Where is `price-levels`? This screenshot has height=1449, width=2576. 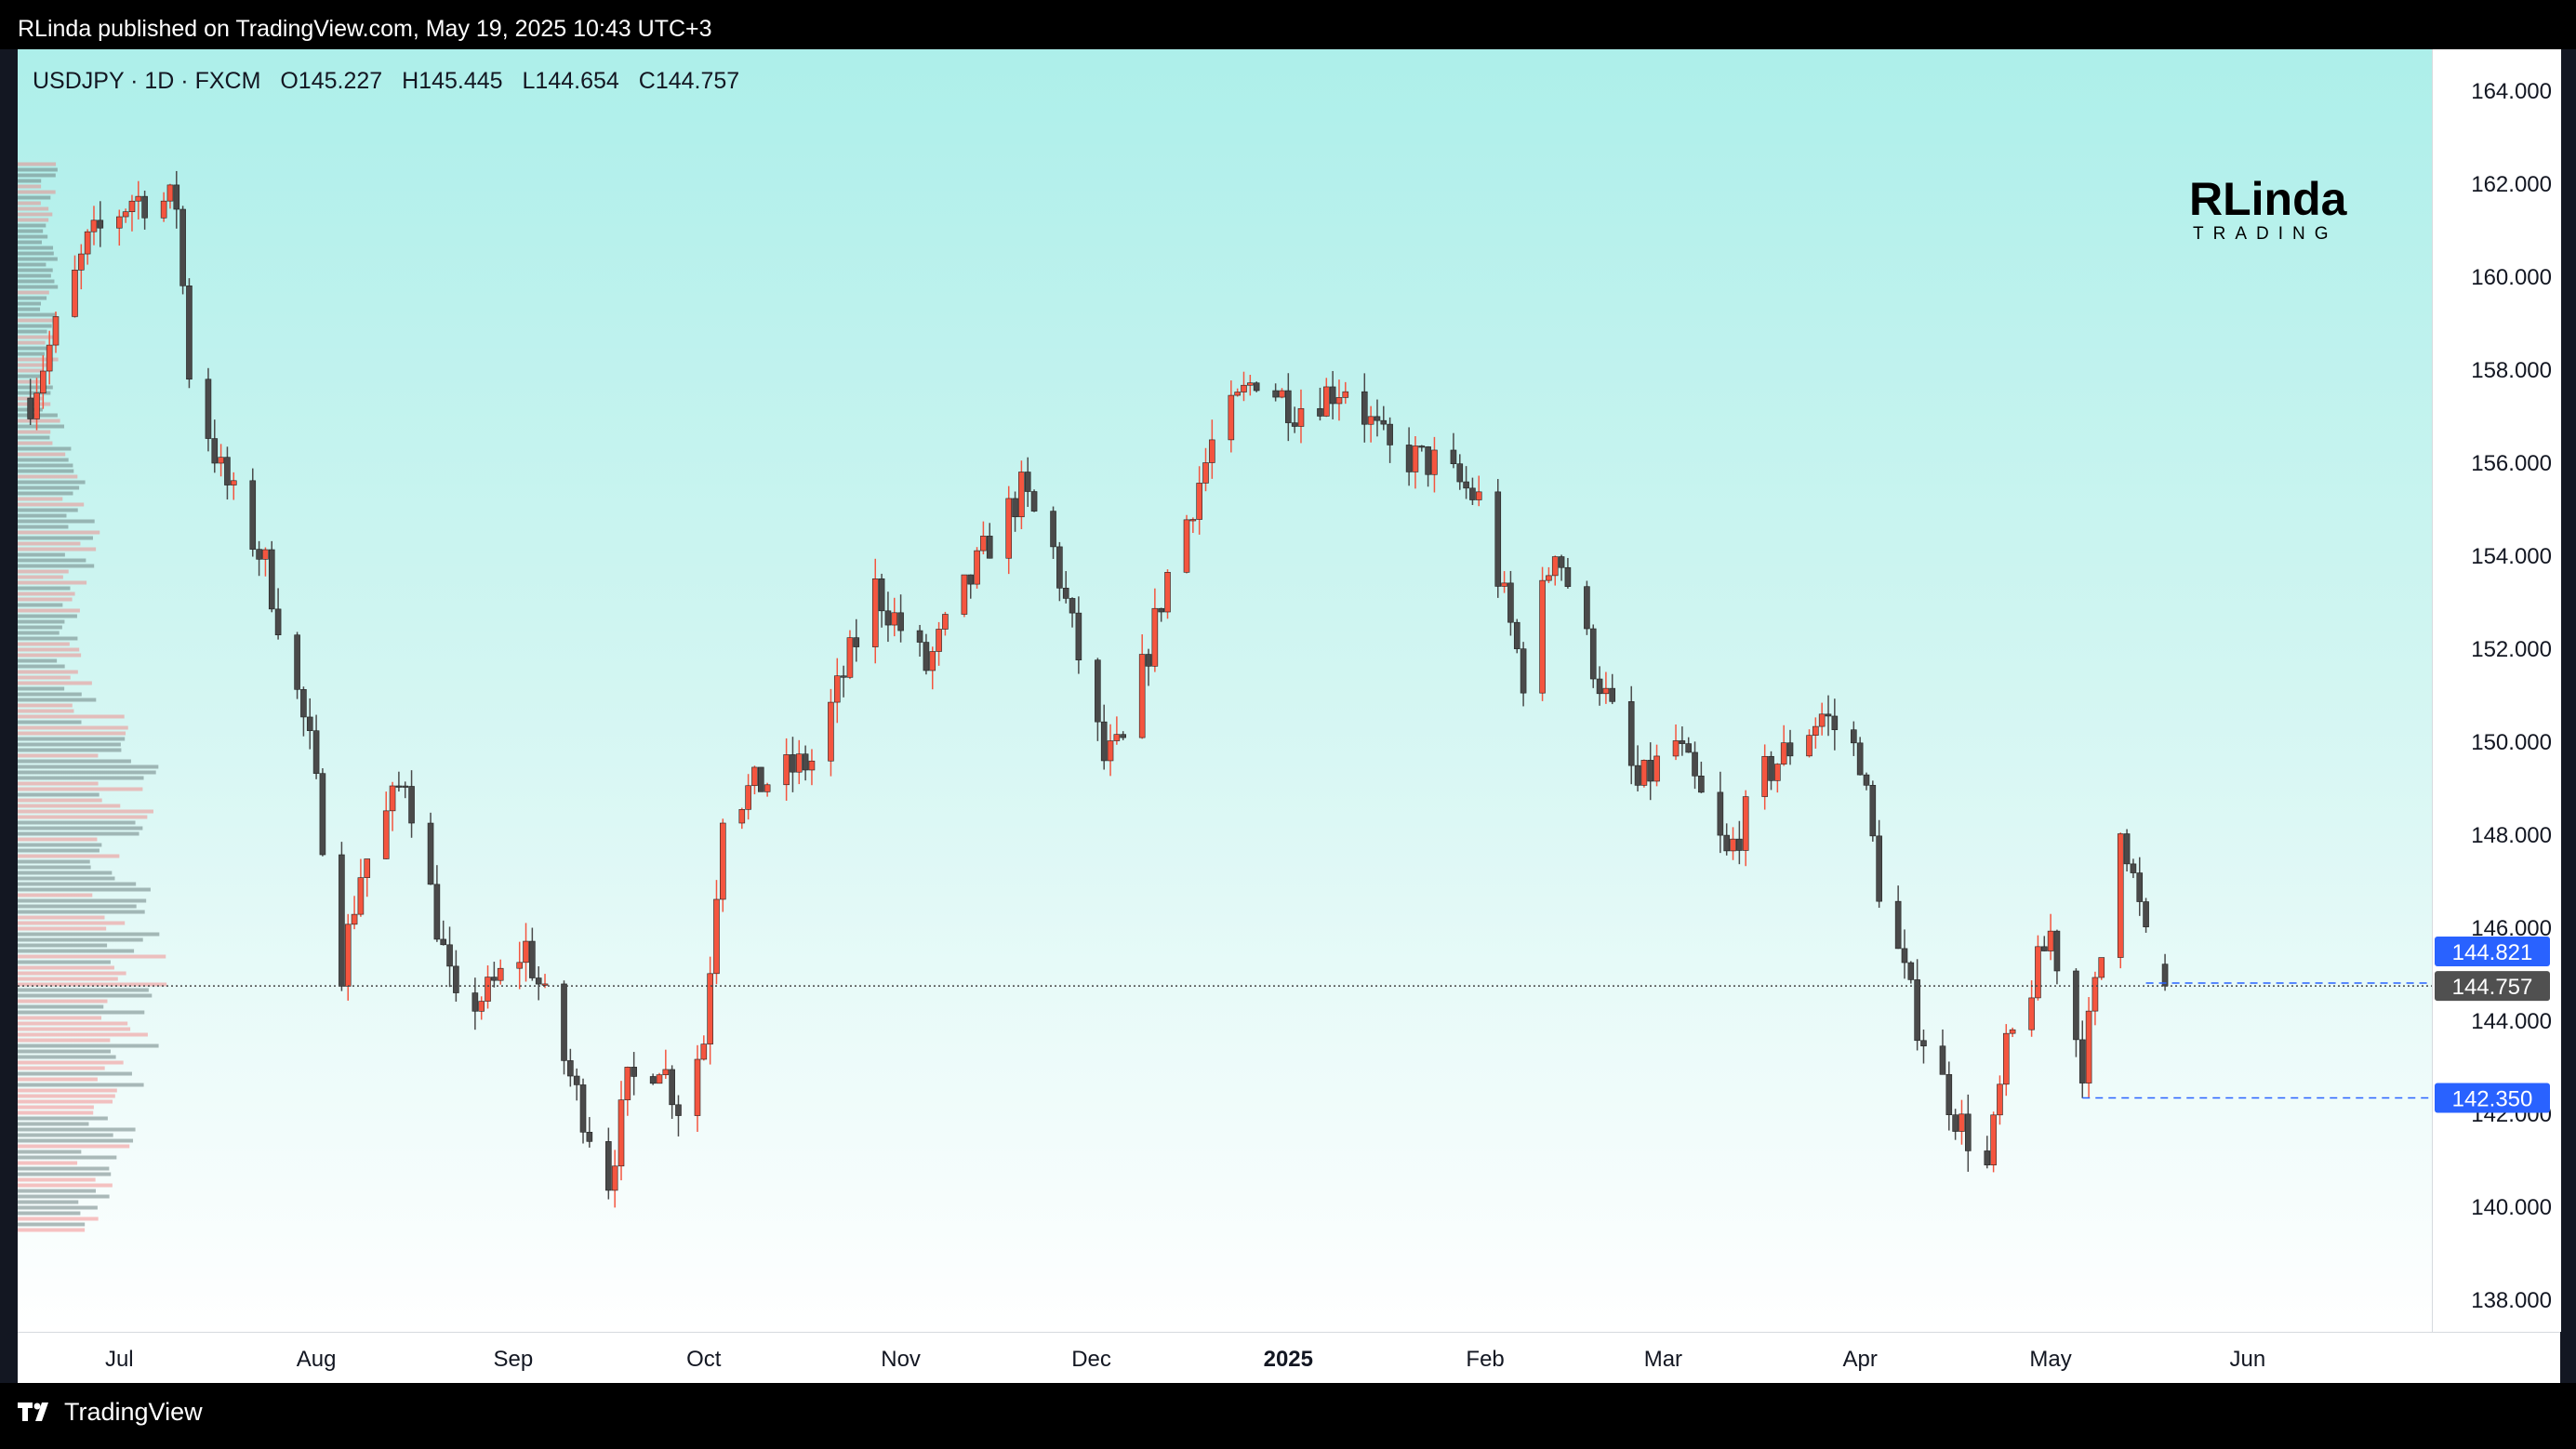
price-levels is located at coordinates (1225, 1040).